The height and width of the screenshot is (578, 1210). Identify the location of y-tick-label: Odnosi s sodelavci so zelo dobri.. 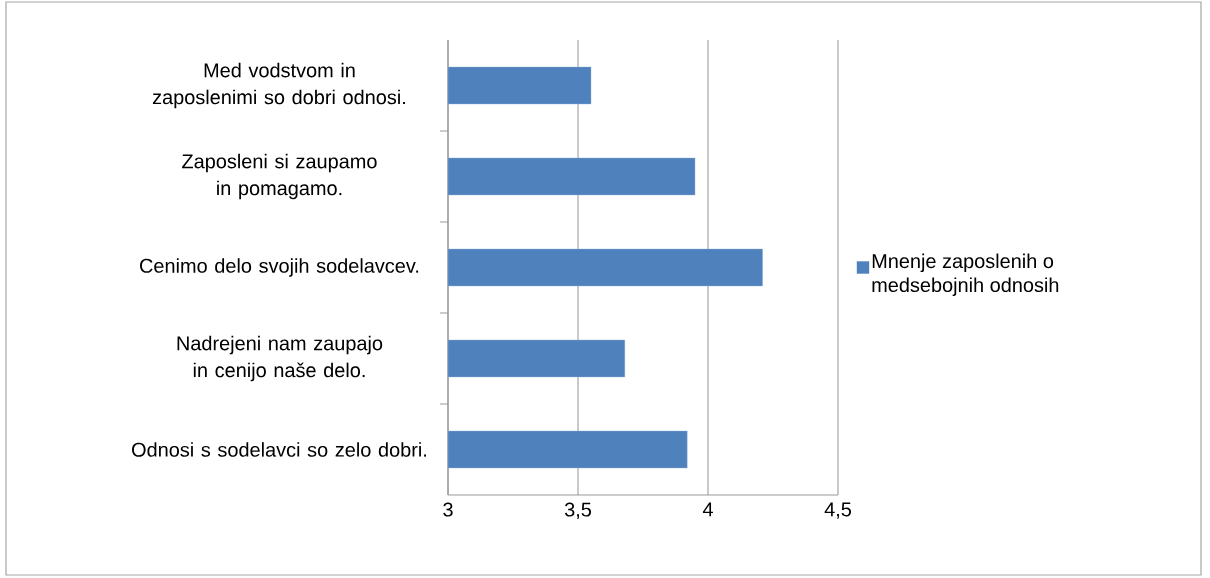
(279, 449).